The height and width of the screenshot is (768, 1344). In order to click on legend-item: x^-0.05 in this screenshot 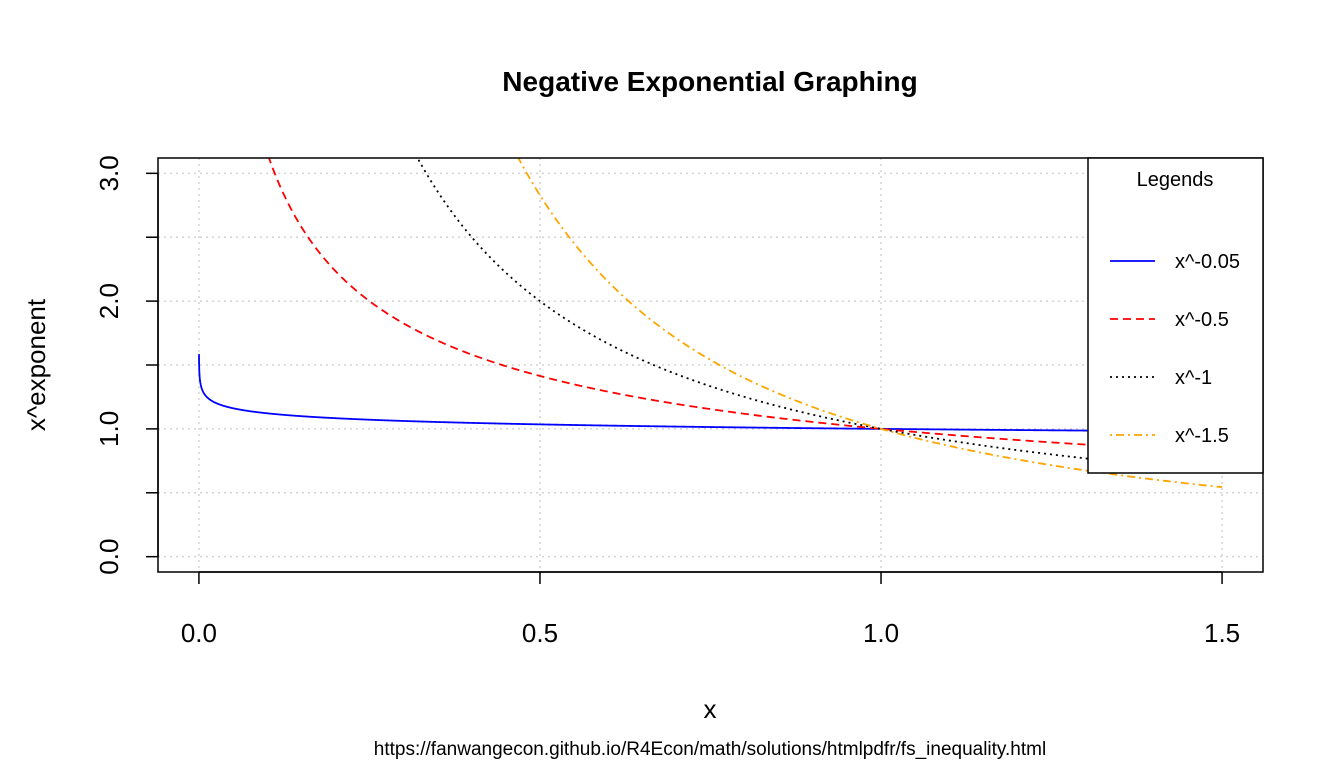, I will do `click(1175, 262)`.